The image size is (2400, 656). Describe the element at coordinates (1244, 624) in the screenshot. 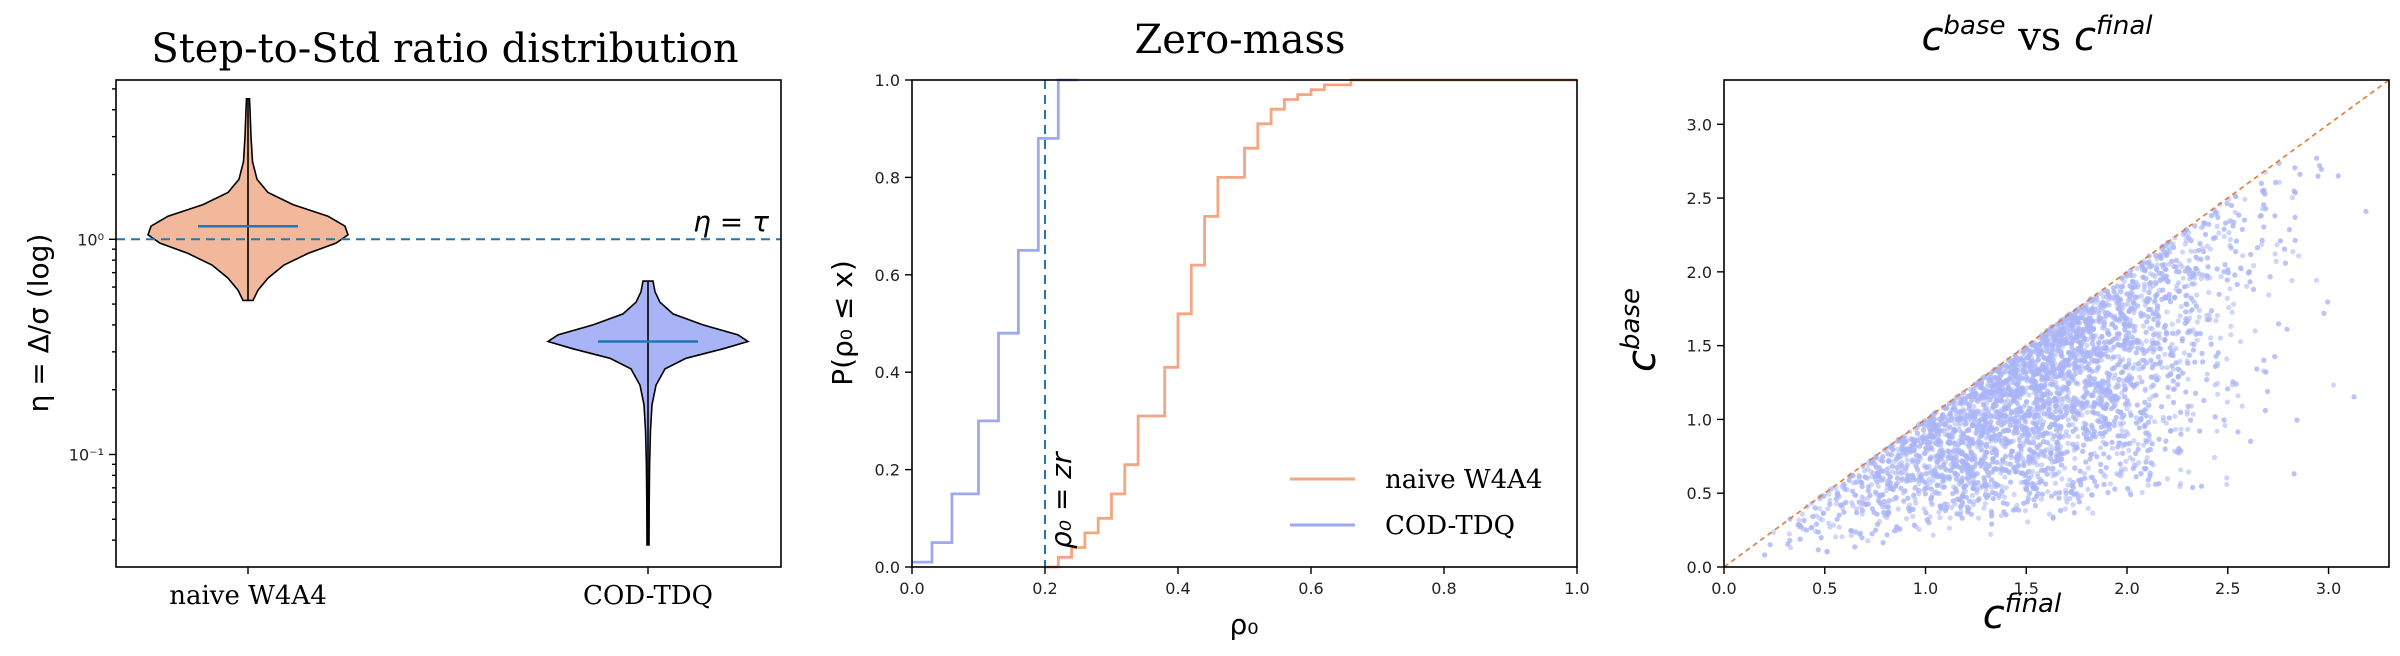

I see `zero-mass-x-axis-label: ρ₀` at that location.